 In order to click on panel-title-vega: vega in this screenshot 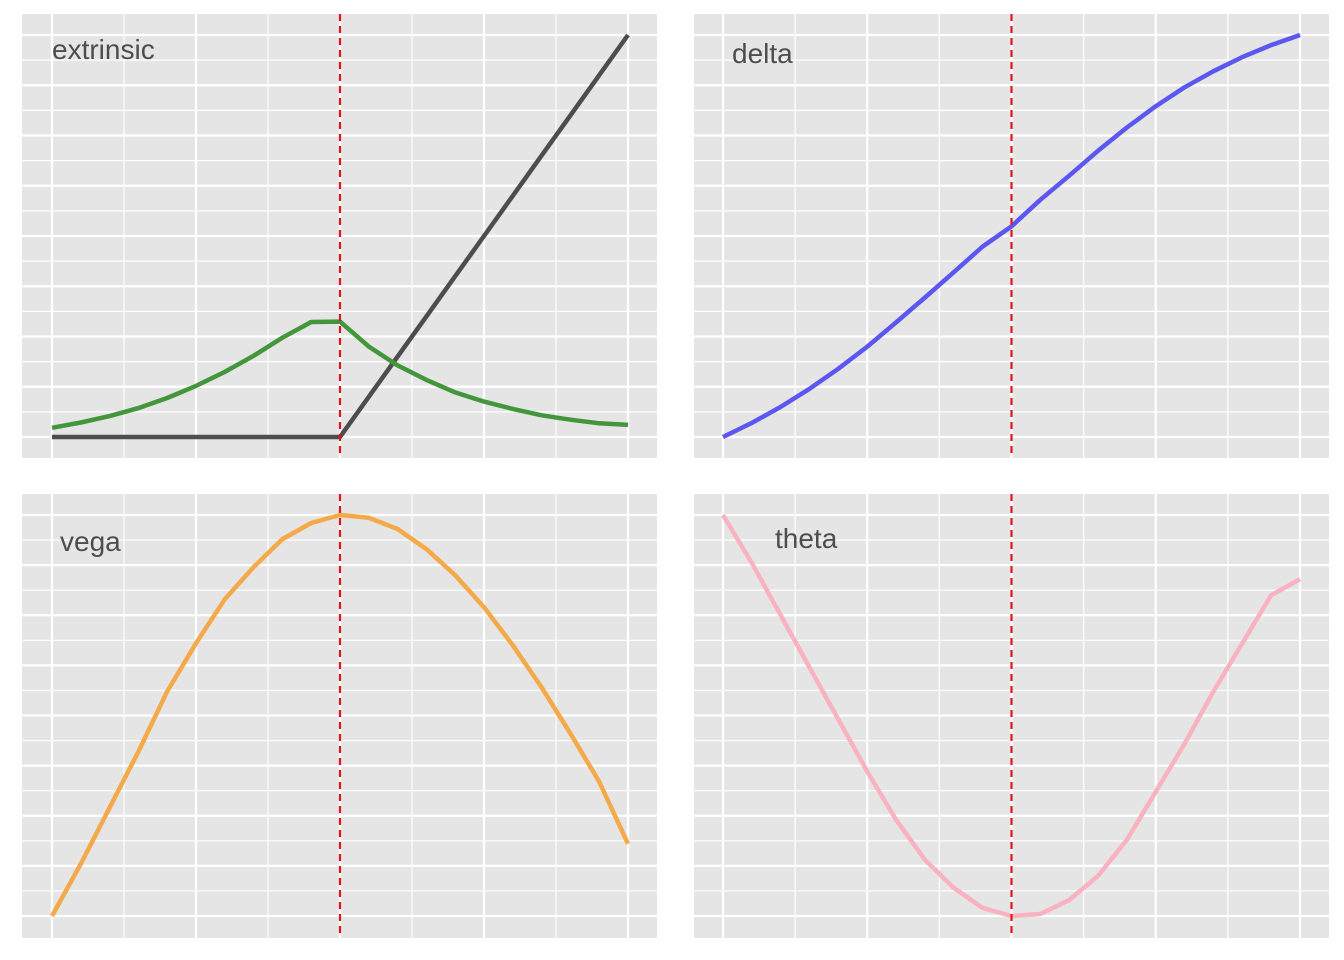, I will do `click(90, 541)`.